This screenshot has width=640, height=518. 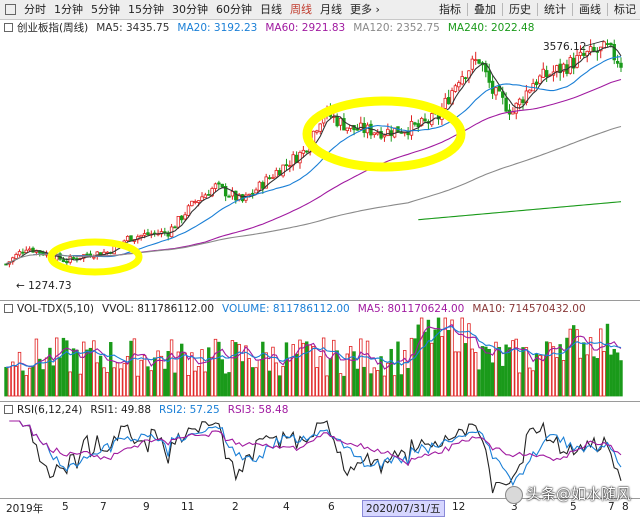 What do you see at coordinates (365, 9) in the screenshot?
I see `period-button: 更多 ›` at bounding box center [365, 9].